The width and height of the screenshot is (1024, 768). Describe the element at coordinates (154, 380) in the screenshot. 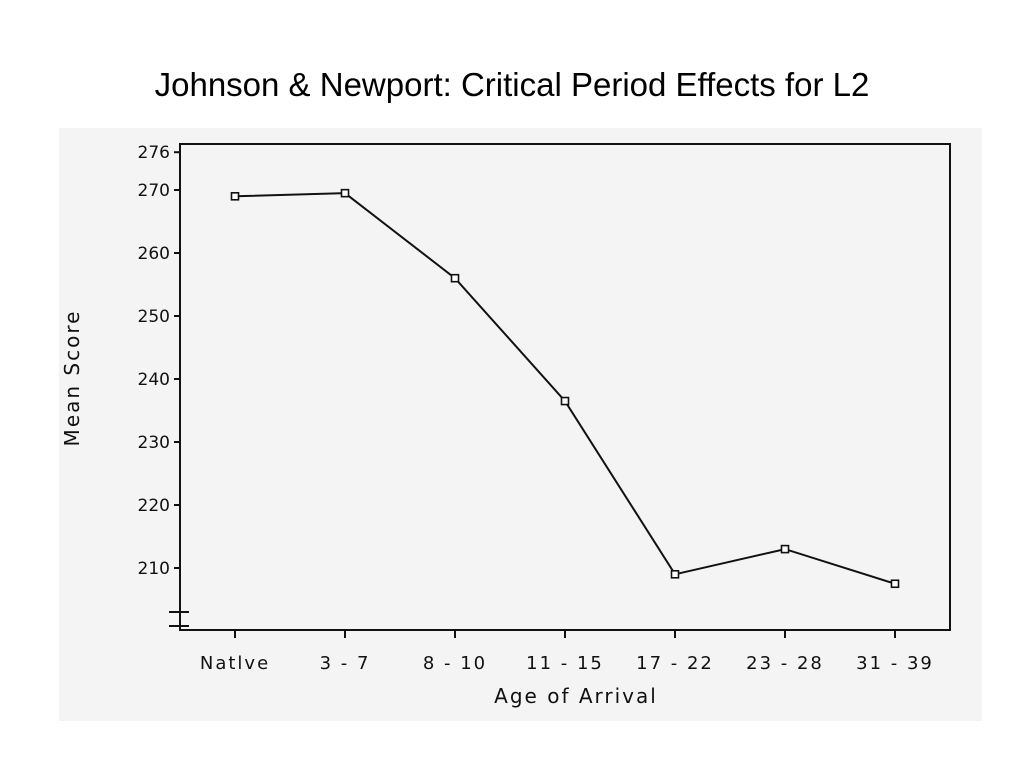

I see `y-tick-label: 240` at that location.